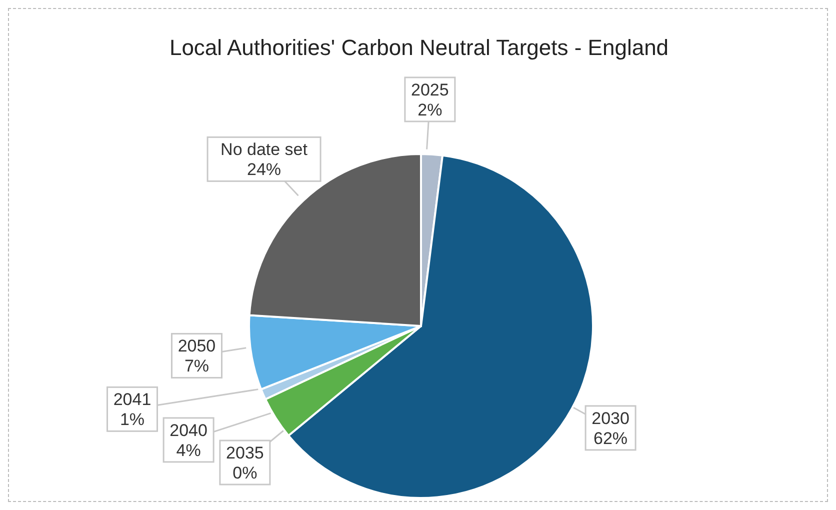  I want to click on slice-label: 2025, so click(430, 90).